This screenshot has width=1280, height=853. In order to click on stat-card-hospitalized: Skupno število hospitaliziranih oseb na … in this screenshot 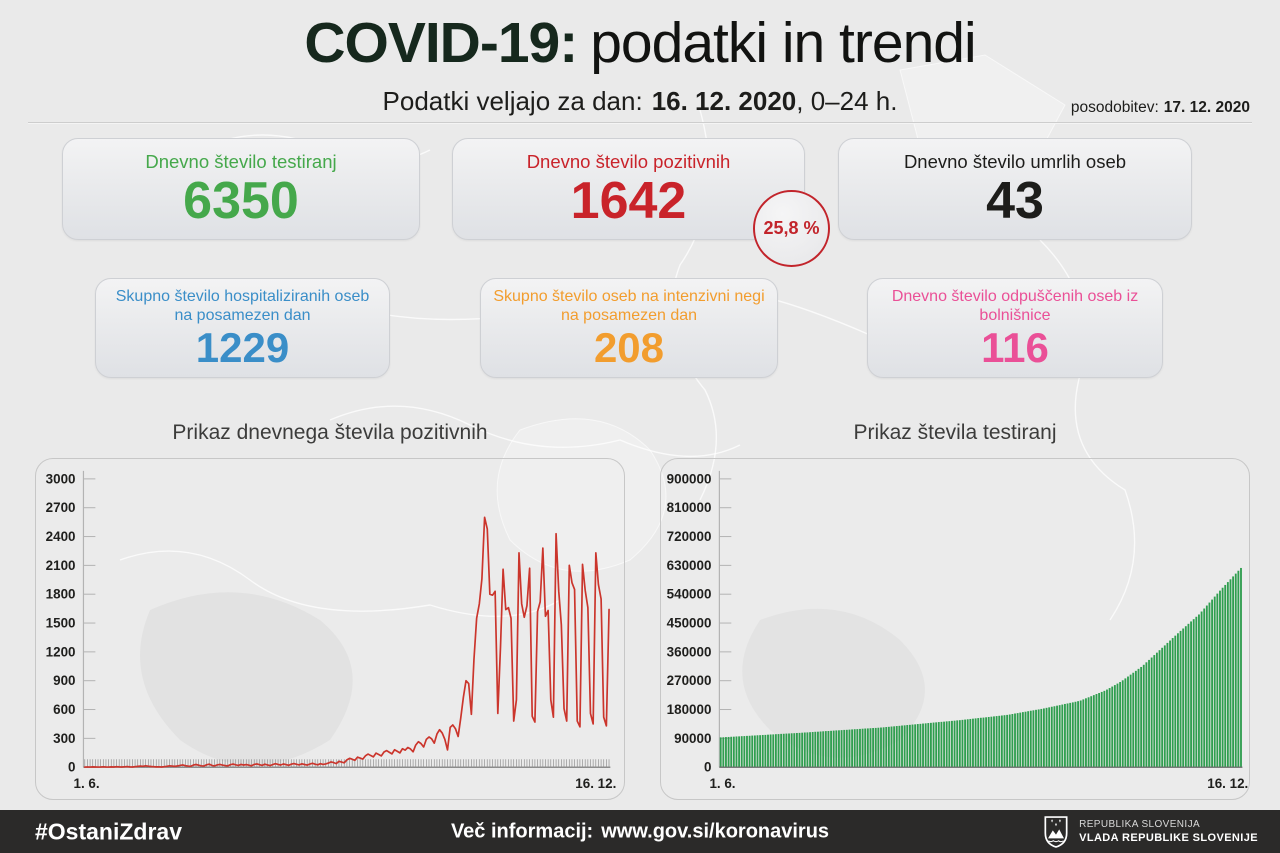, I will do `click(242, 328)`.